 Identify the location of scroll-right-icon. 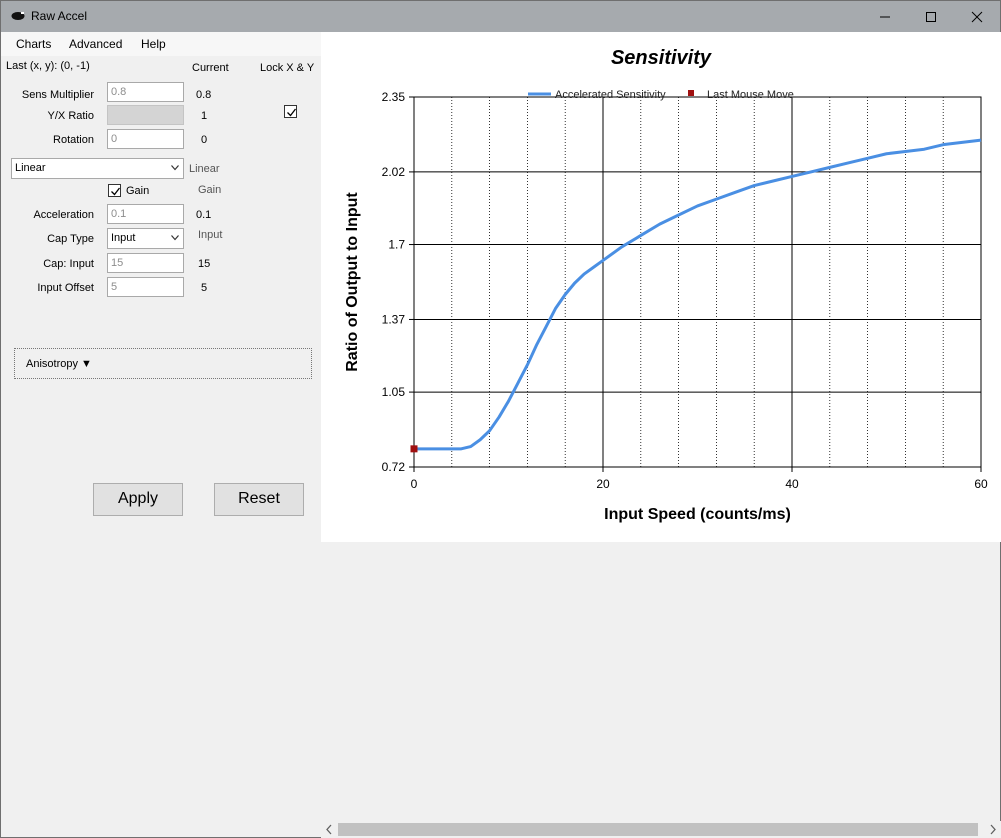
(992, 829).